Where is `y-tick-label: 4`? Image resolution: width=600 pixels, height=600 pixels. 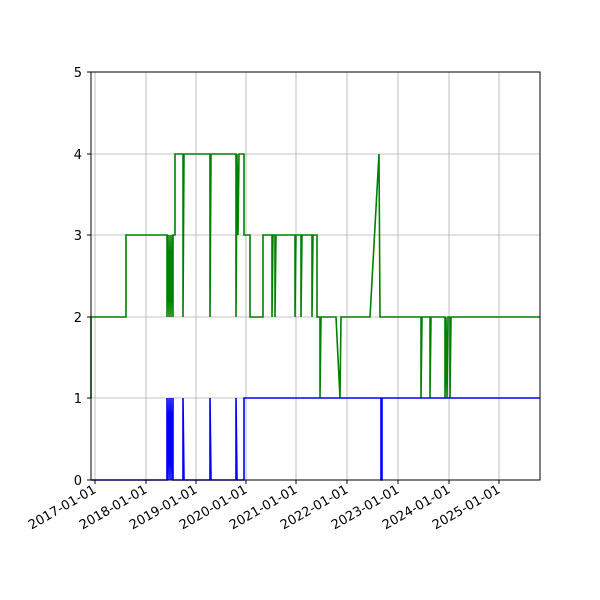
y-tick-label: 4 is located at coordinates (78, 155).